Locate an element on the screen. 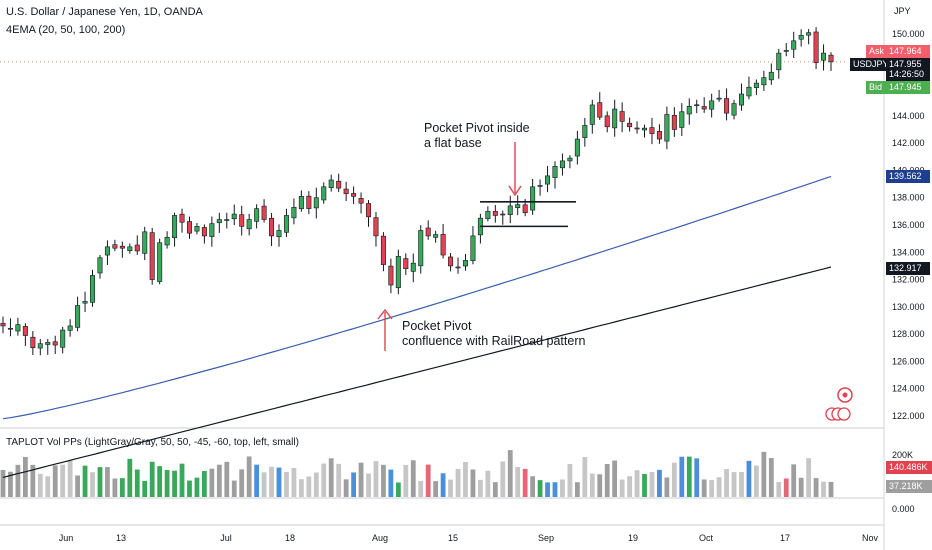 The image size is (932, 550). arrow-up-head is located at coordinates (385, 314).